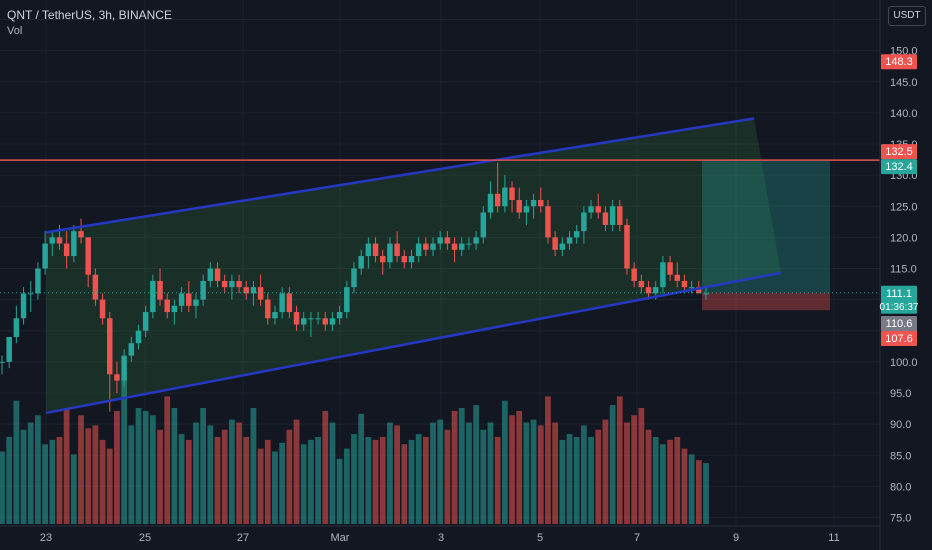 This screenshot has width=932, height=550. Describe the element at coordinates (15, 31) in the screenshot. I see `volume-indicator-label: Vol` at that location.